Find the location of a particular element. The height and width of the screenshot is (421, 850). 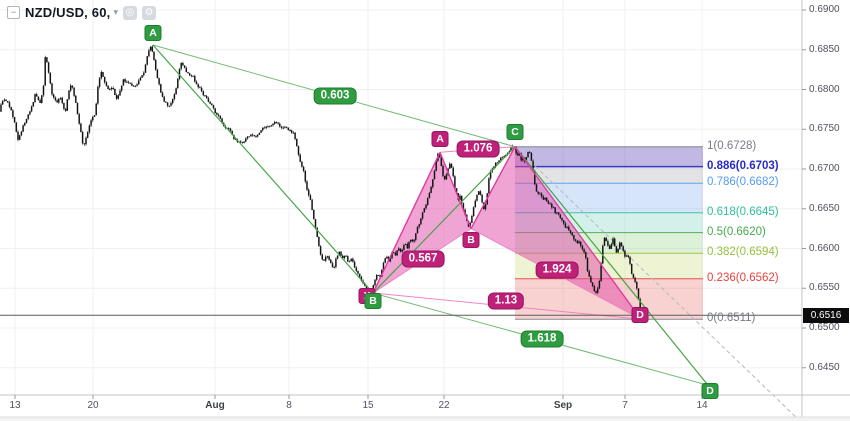

gear-icon: ⚙ is located at coordinates (149, 12).